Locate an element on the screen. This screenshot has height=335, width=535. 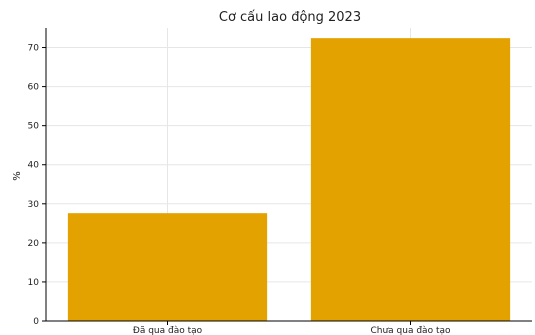
y-tick-label: 20 is located at coordinates (34, 244).